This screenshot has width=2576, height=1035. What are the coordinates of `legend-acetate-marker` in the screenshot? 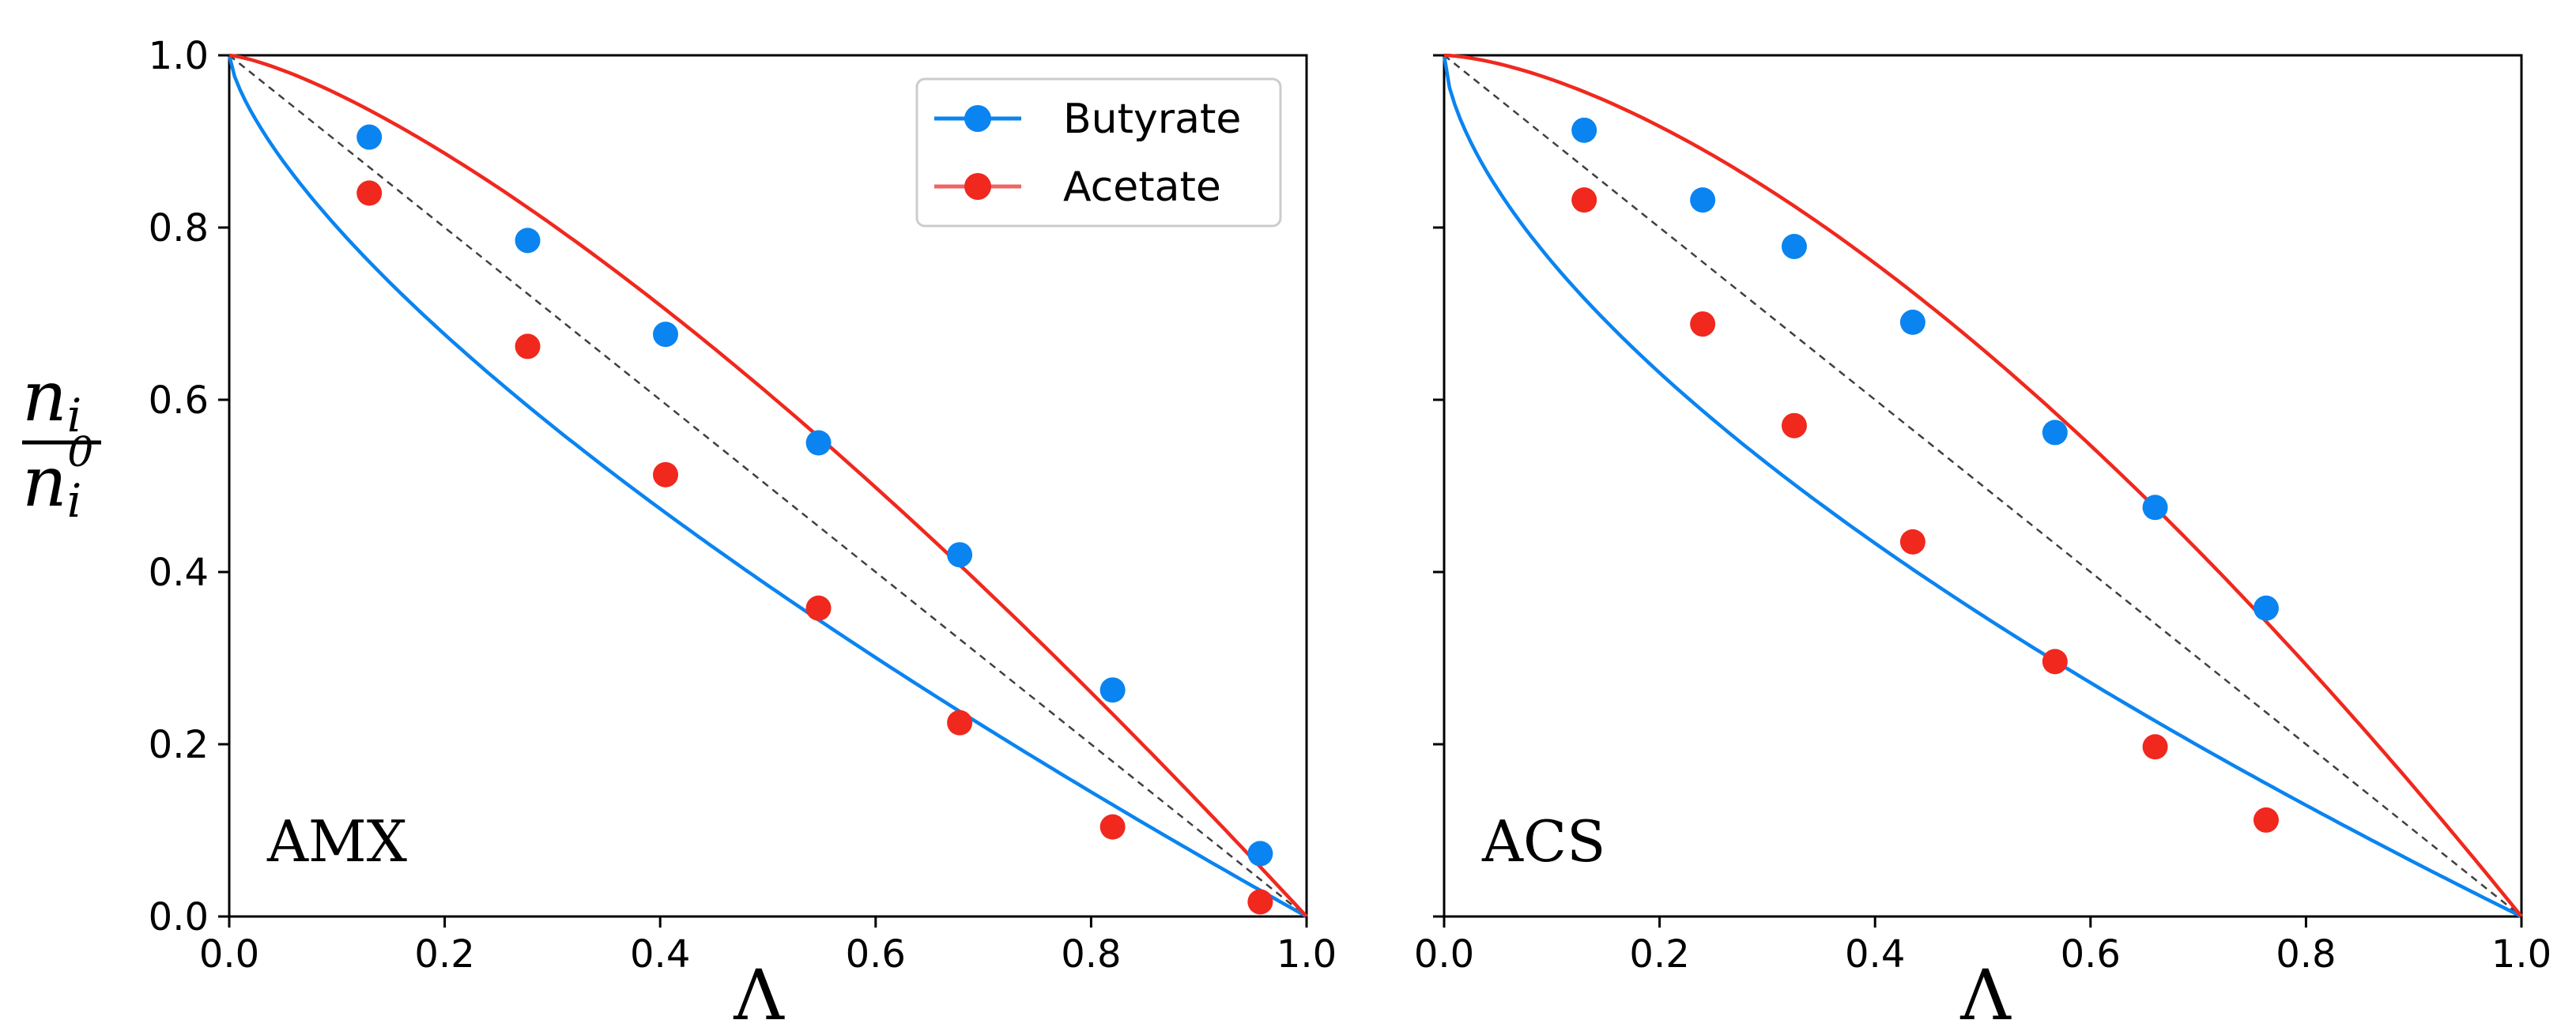 It's located at (978, 187).